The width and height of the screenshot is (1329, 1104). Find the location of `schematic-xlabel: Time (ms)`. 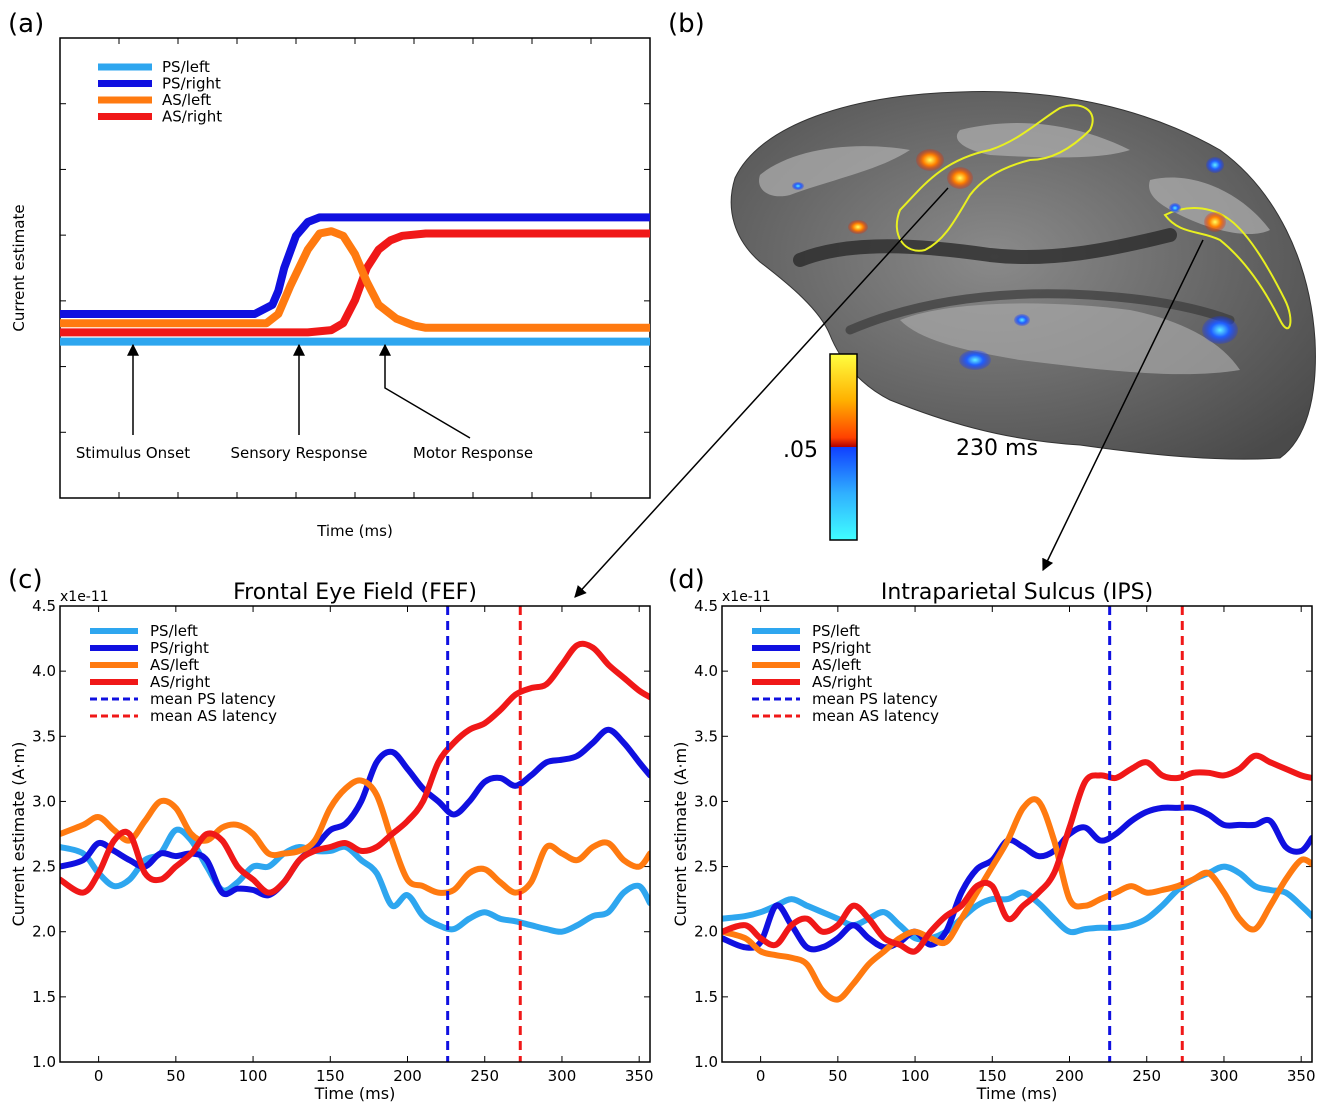

schematic-xlabel: Time (ms) is located at coordinates (354, 531).